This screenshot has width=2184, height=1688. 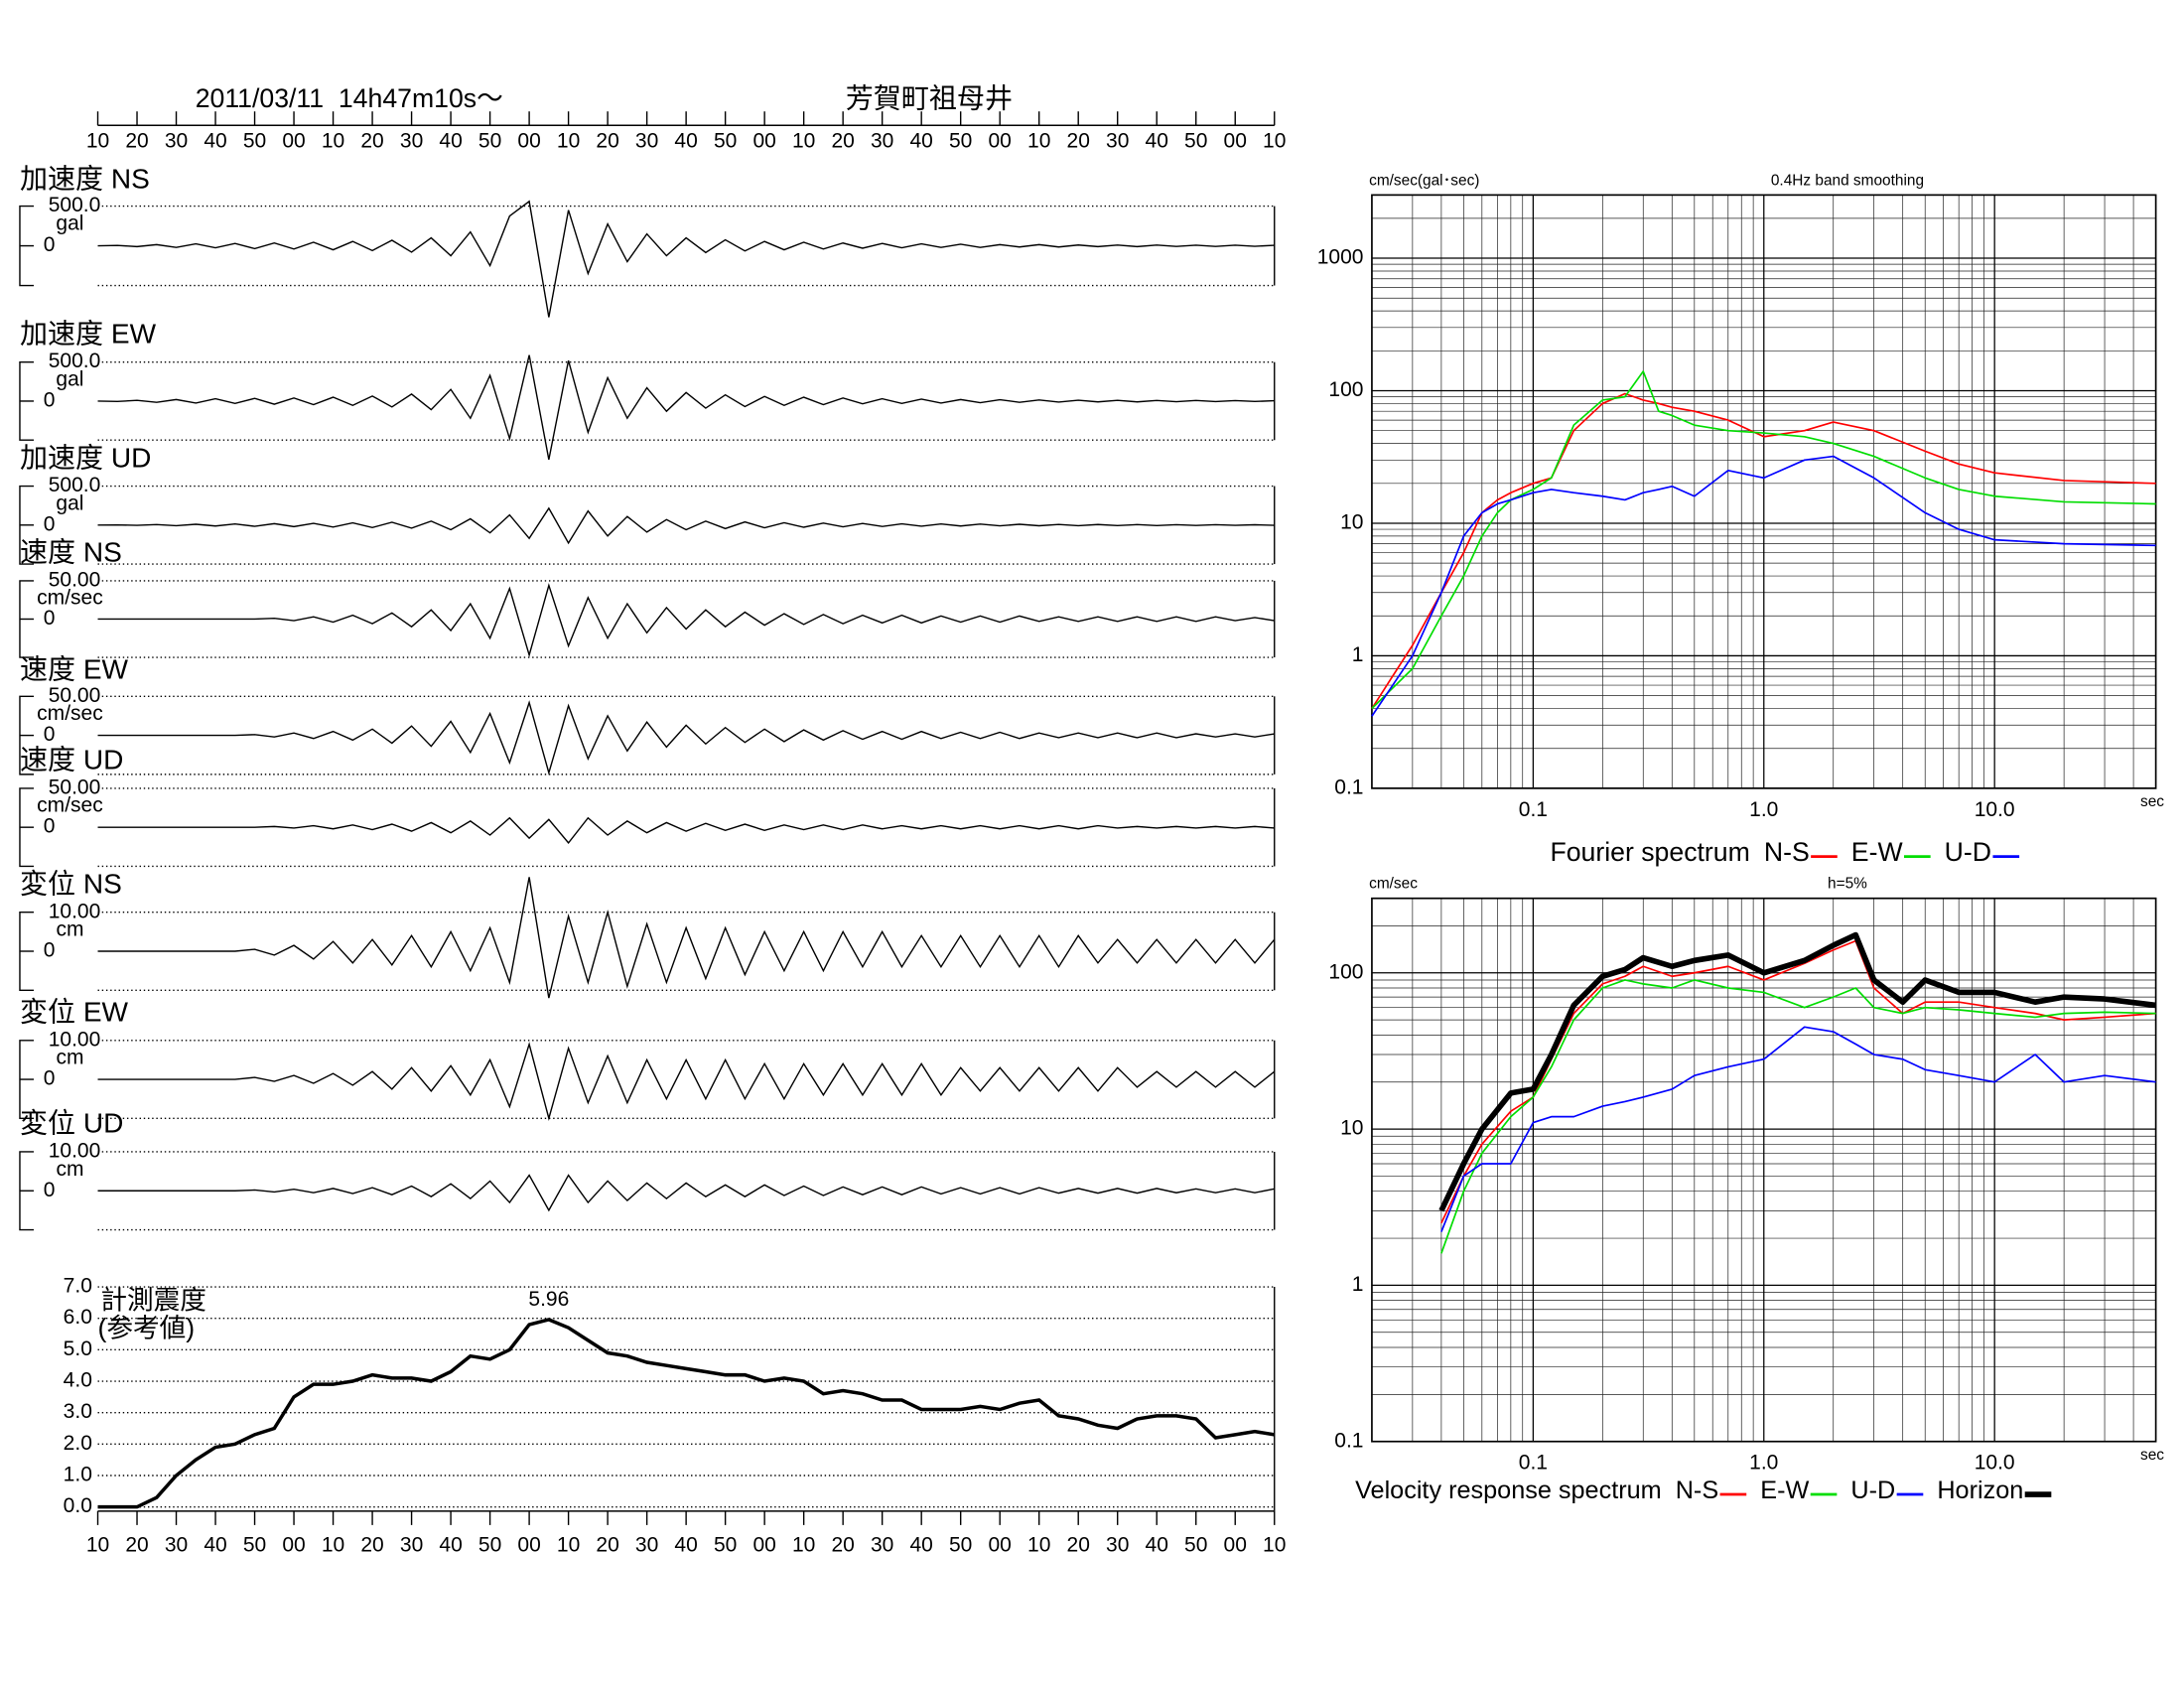 I want to click on panel-label: 速度 EW, so click(x=74, y=668).